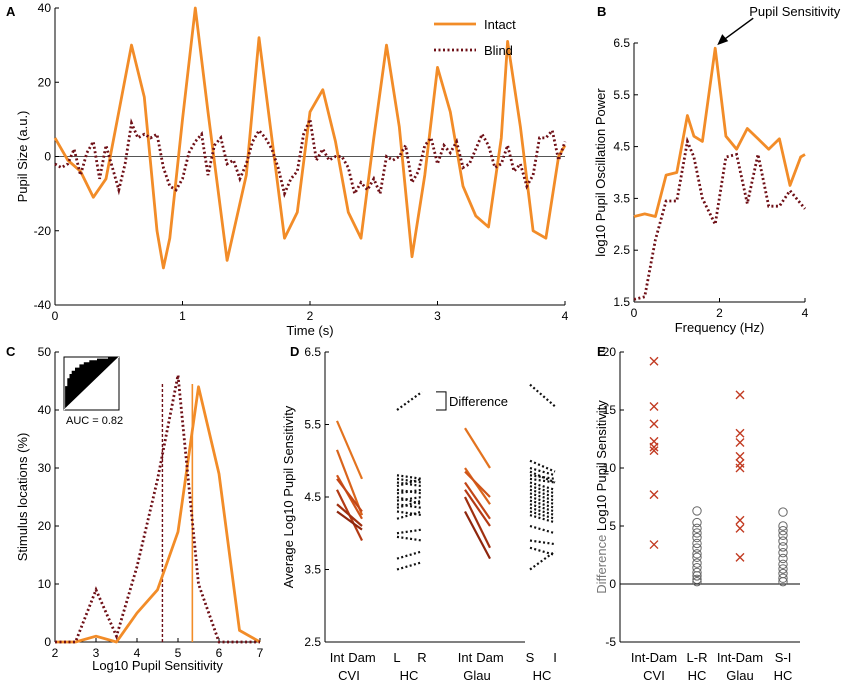 This screenshot has width=852, height=686. What do you see at coordinates (349, 675) in the screenshot?
I see `group-label: CVI` at bounding box center [349, 675].